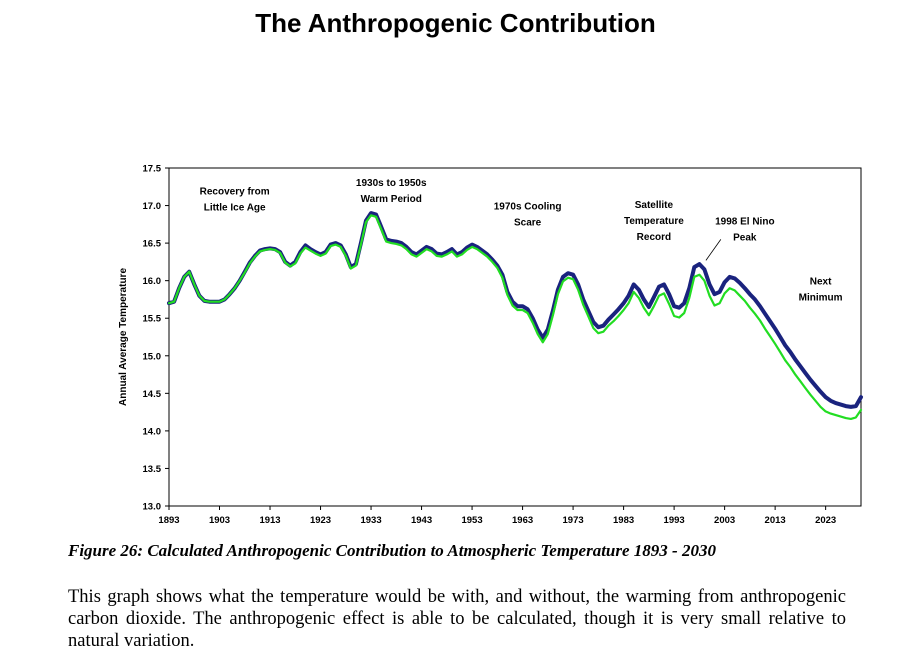 This screenshot has height=667, width=911. What do you see at coordinates (713, 250) in the screenshot?
I see `annotation-pointer` at bounding box center [713, 250].